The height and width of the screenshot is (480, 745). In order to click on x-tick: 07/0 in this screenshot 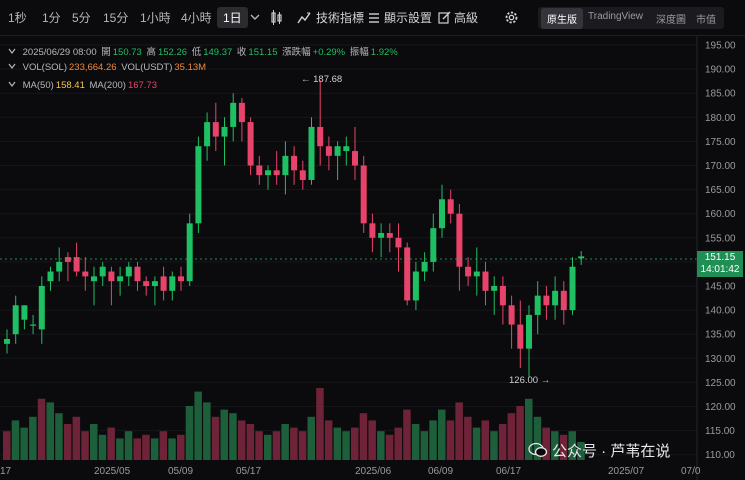, I will do `click(691, 471)`.